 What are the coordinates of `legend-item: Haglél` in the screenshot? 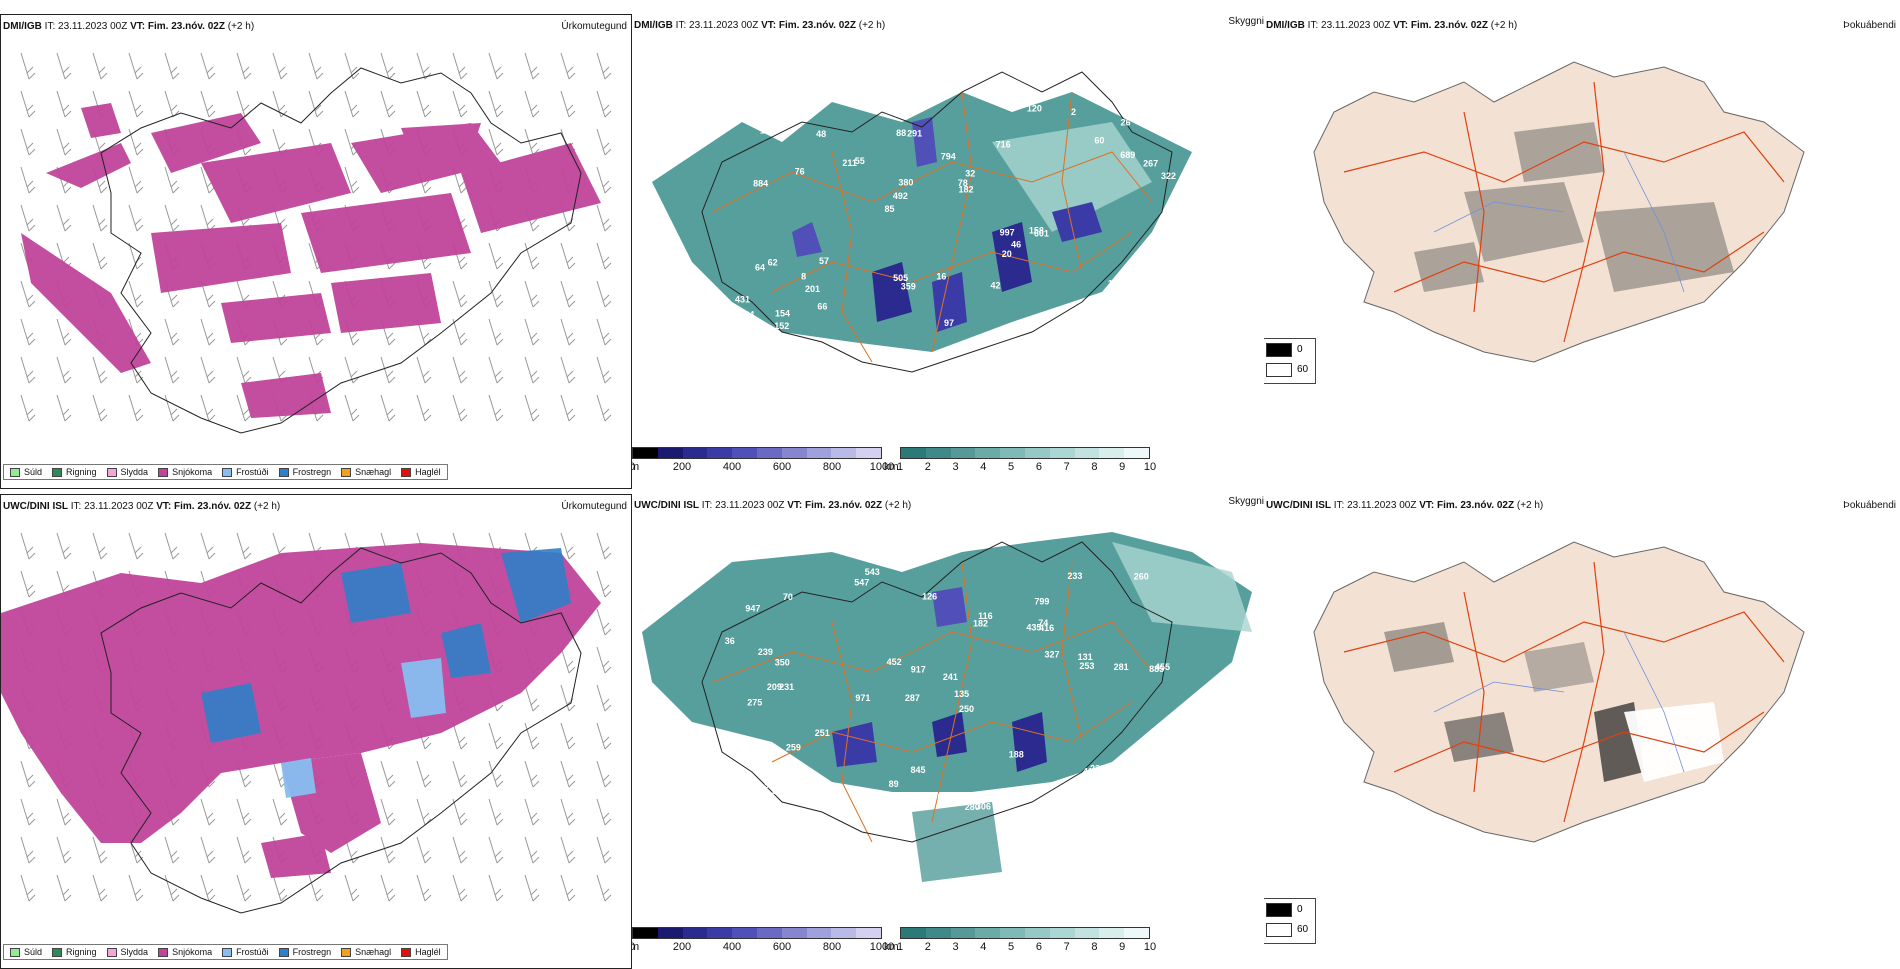 It's located at (421, 472).